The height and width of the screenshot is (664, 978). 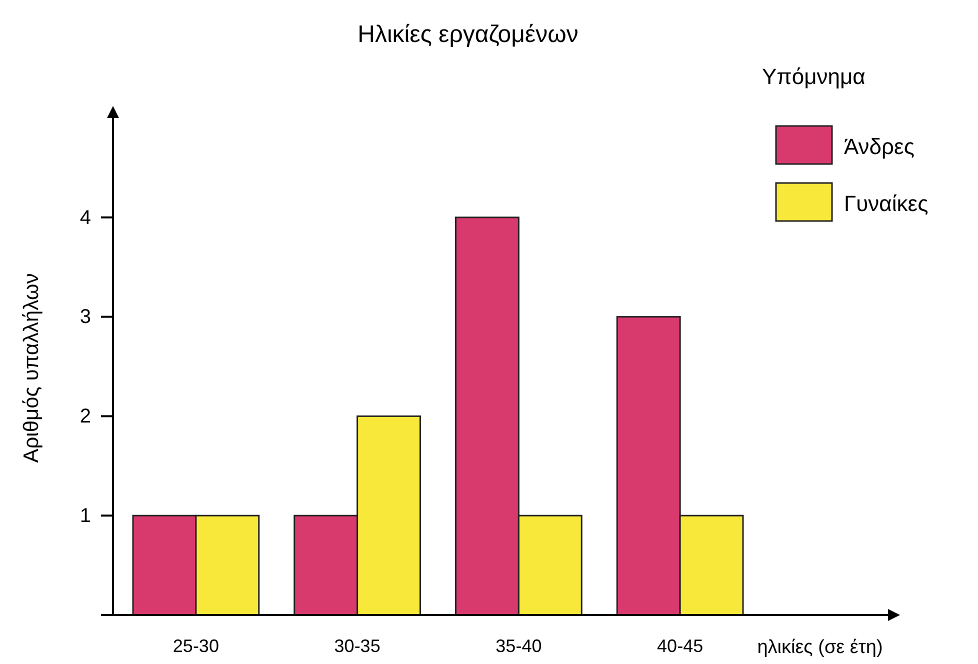 What do you see at coordinates (680, 646) in the screenshot?
I see `x-tick-label: 40-45` at bounding box center [680, 646].